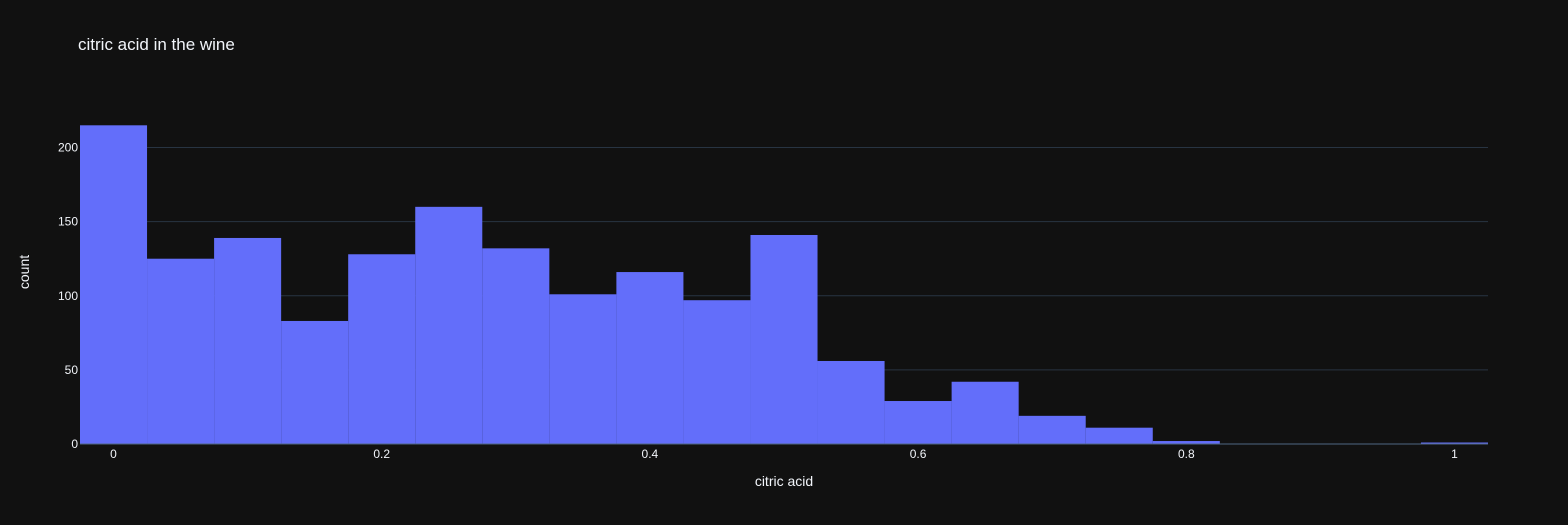 This screenshot has height=525, width=1568. Describe the element at coordinates (24, 272) in the screenshot. I see `y-axis-title: count` at that location.